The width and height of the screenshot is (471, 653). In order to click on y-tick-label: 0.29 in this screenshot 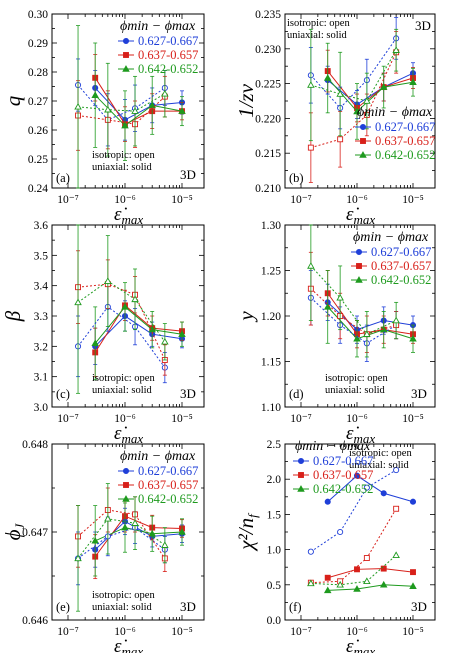, I will do `click(38, 44)`.